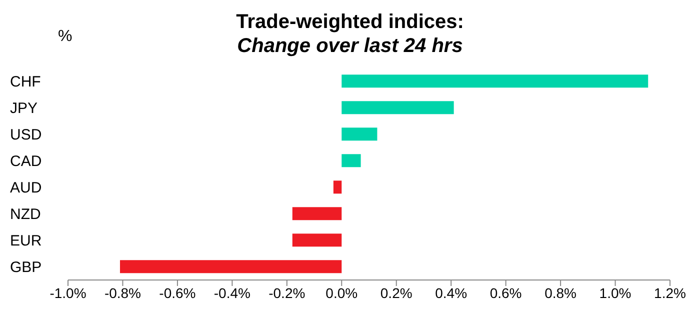 The image size is (700, 326). I want to click on x-tick-label: -1.0%, so click(68, 292).